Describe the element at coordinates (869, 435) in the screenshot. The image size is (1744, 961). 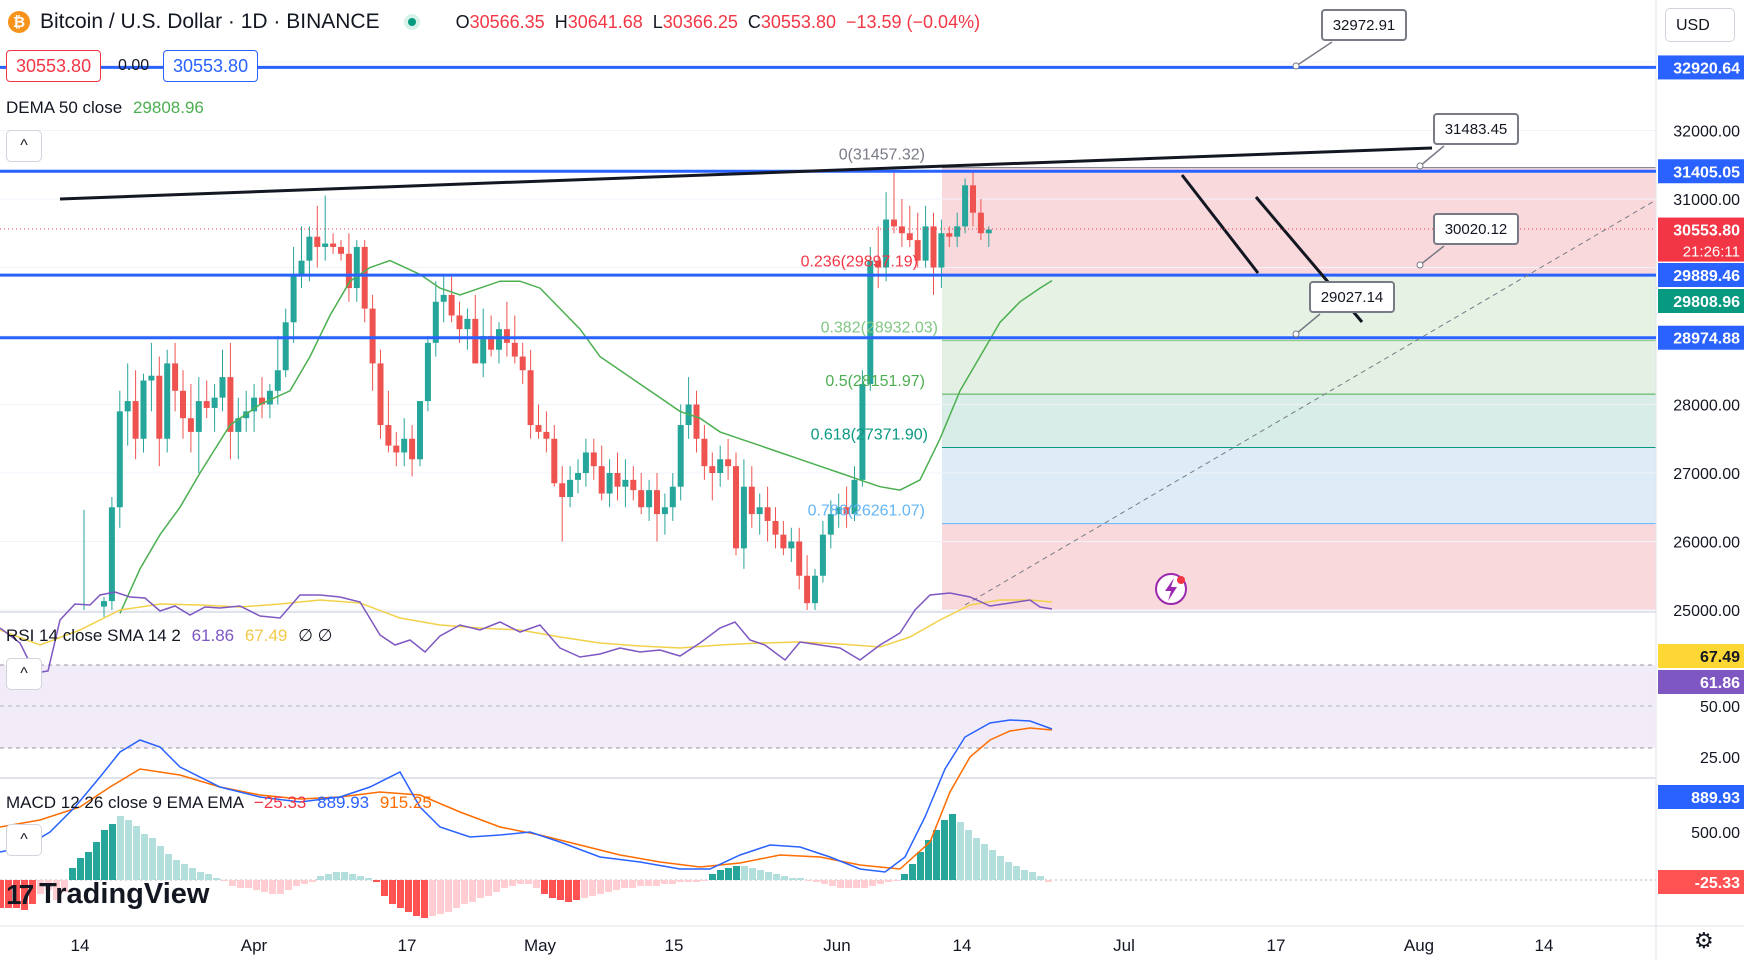
I see `fib-level-label: 0.618(27371.90)` at that location.